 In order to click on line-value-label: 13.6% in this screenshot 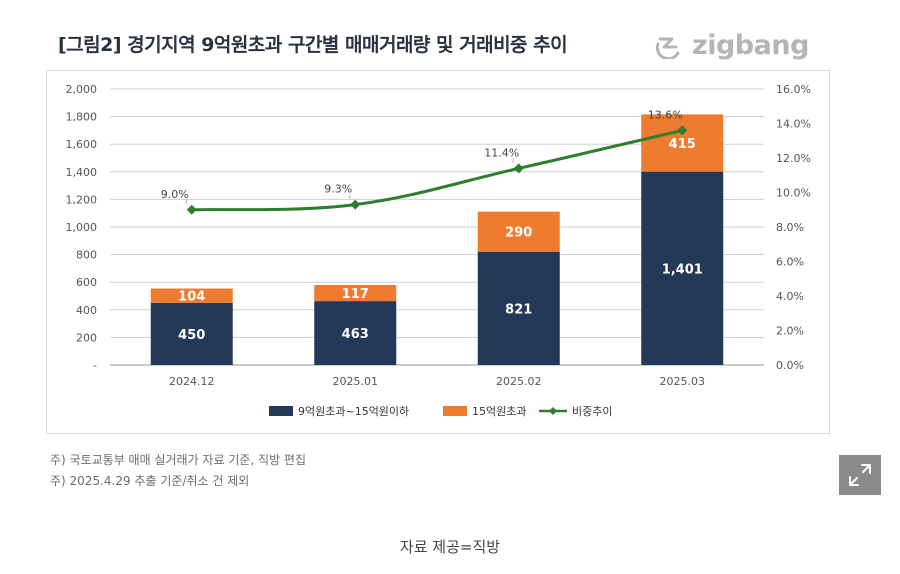, I will do `click(665, 114)`.